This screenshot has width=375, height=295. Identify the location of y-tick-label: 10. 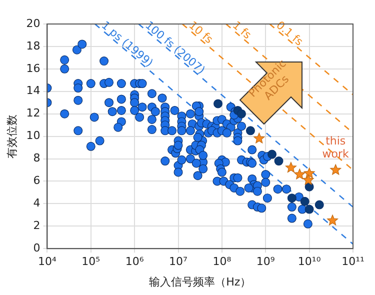
(33, 135).